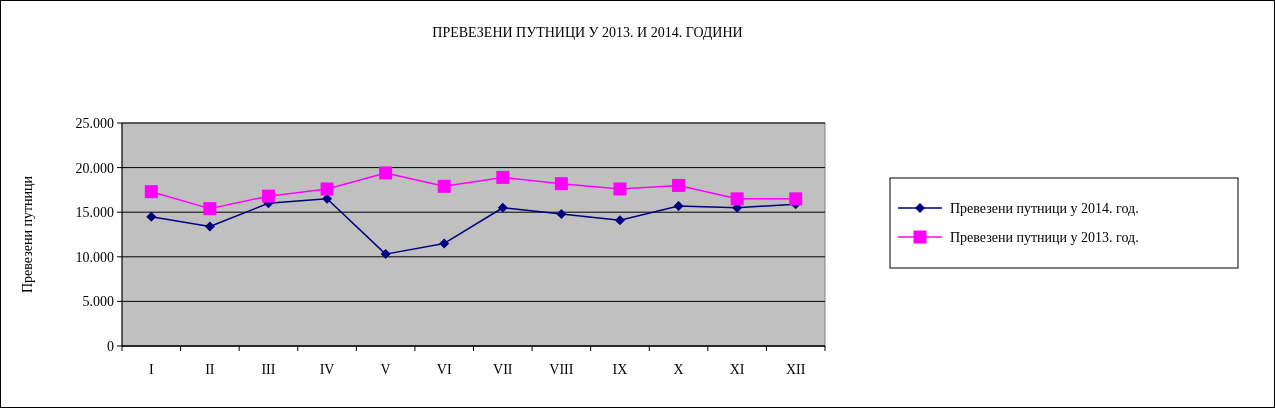 The image size is (1275, 408). What do you see at coordinates (94, 168) in the screenshot?
I see `y-tick-label: 20.000` at bounding box center [94, 168].